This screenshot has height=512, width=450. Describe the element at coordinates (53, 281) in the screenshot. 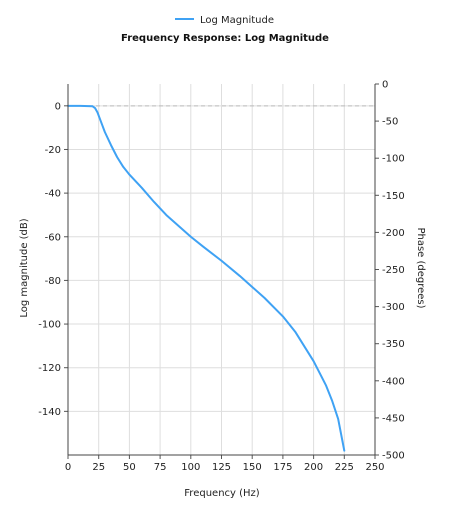

I see `y-tick-label: -80` at that location.